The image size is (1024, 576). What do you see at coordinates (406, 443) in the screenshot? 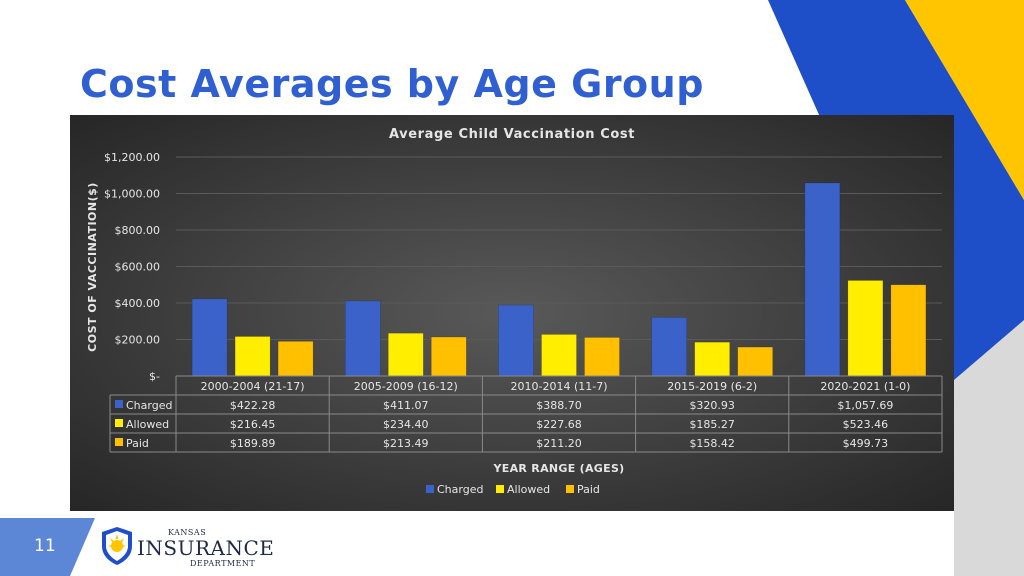
I see `data-label: $213.49` at bounding box center [406, 443].